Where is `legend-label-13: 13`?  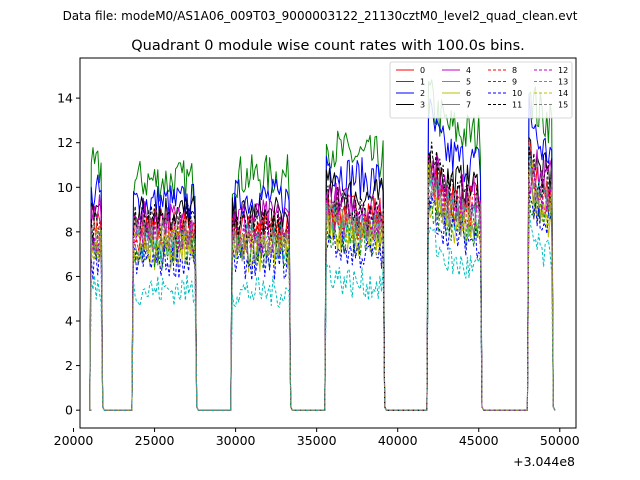
legend-label-13: 13 is located at coordinates (563, 82).